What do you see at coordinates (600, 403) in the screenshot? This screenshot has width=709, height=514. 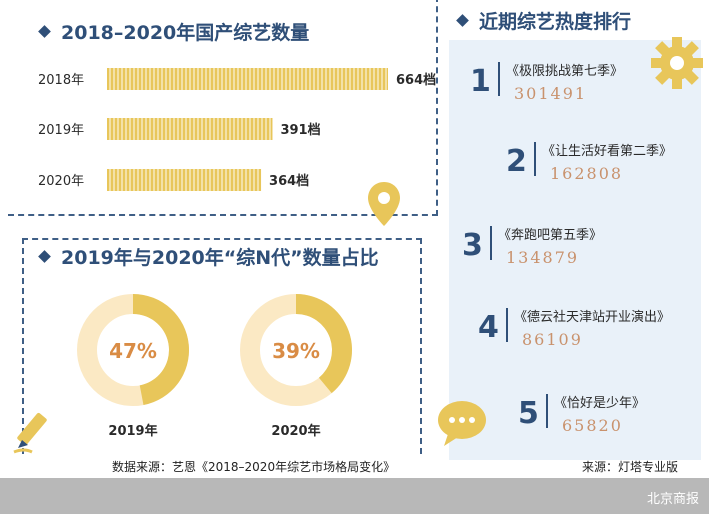 I see `rank-show-title: 《恰好是少年》` at bounding box center [600, 403].